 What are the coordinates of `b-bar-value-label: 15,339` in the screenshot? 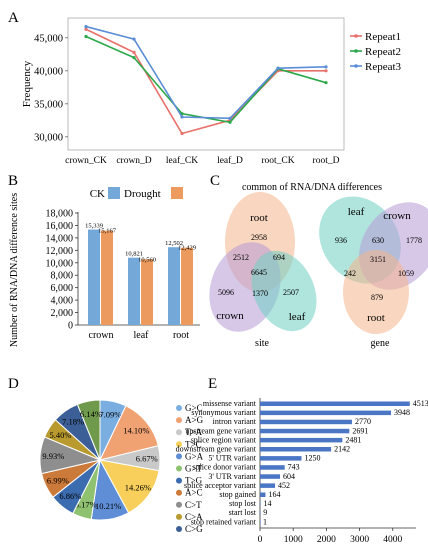 It's located at (94, 226).